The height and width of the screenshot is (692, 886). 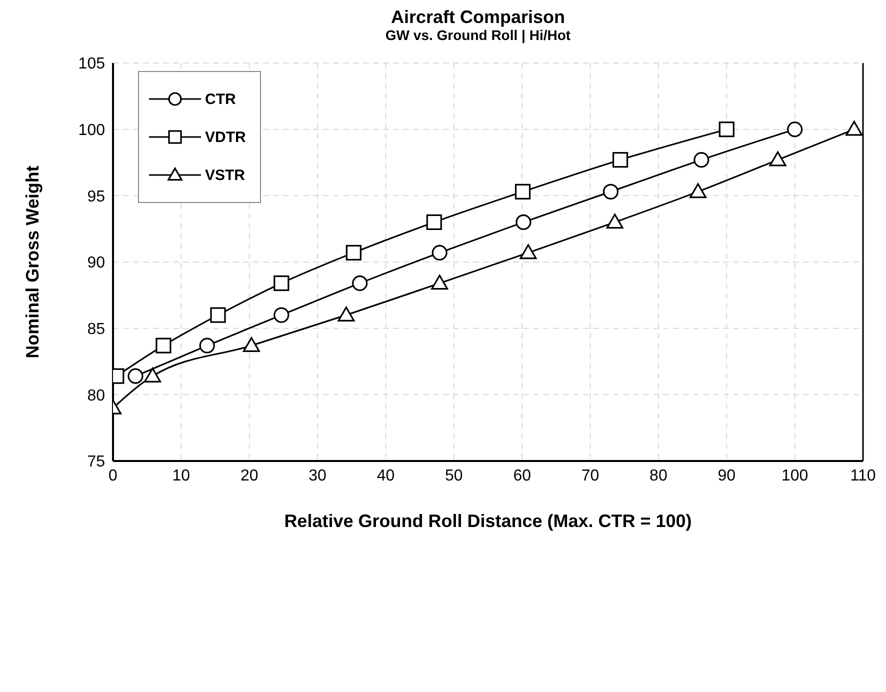 What do you see at coordinates (659, 476) in the screenshot?
I see `x-tick-label: 80` at bounding box center [659, 476].